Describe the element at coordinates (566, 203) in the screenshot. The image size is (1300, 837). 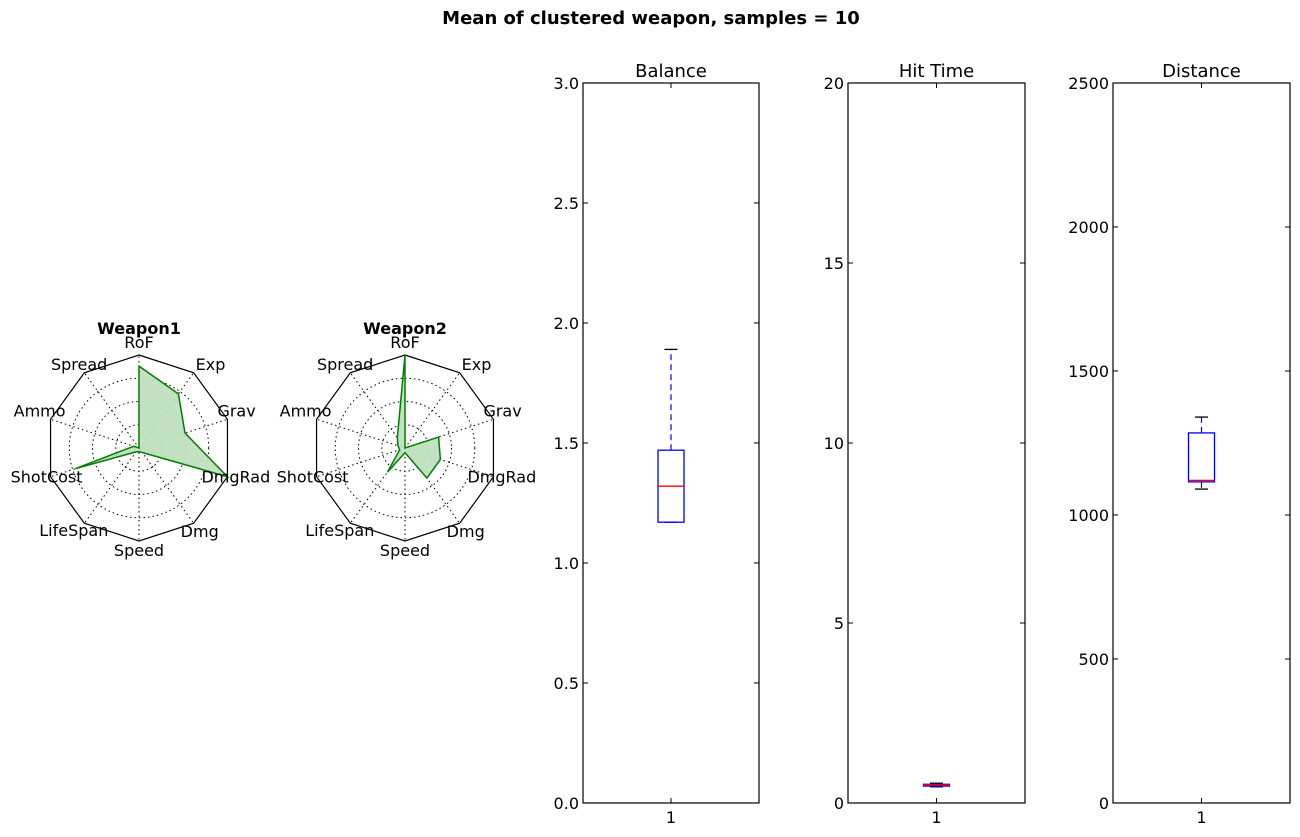
I see `y-tick-label: 2.5` at that location.